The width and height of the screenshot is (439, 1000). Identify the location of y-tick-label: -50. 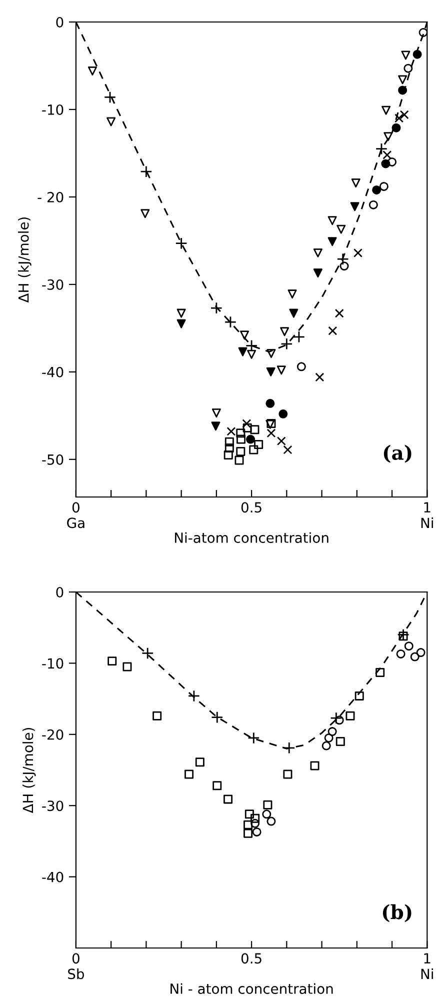
(53, 459).